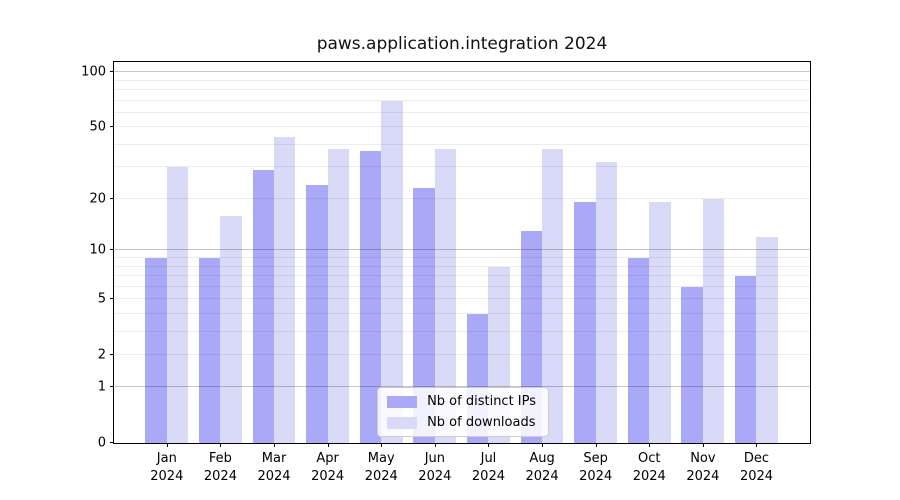 This screenshot has height=500, width=900. Describe the element at coordinates (481, 422) in the screenshot. I see `legend-label-downloads: Nb of downloads` at that location.